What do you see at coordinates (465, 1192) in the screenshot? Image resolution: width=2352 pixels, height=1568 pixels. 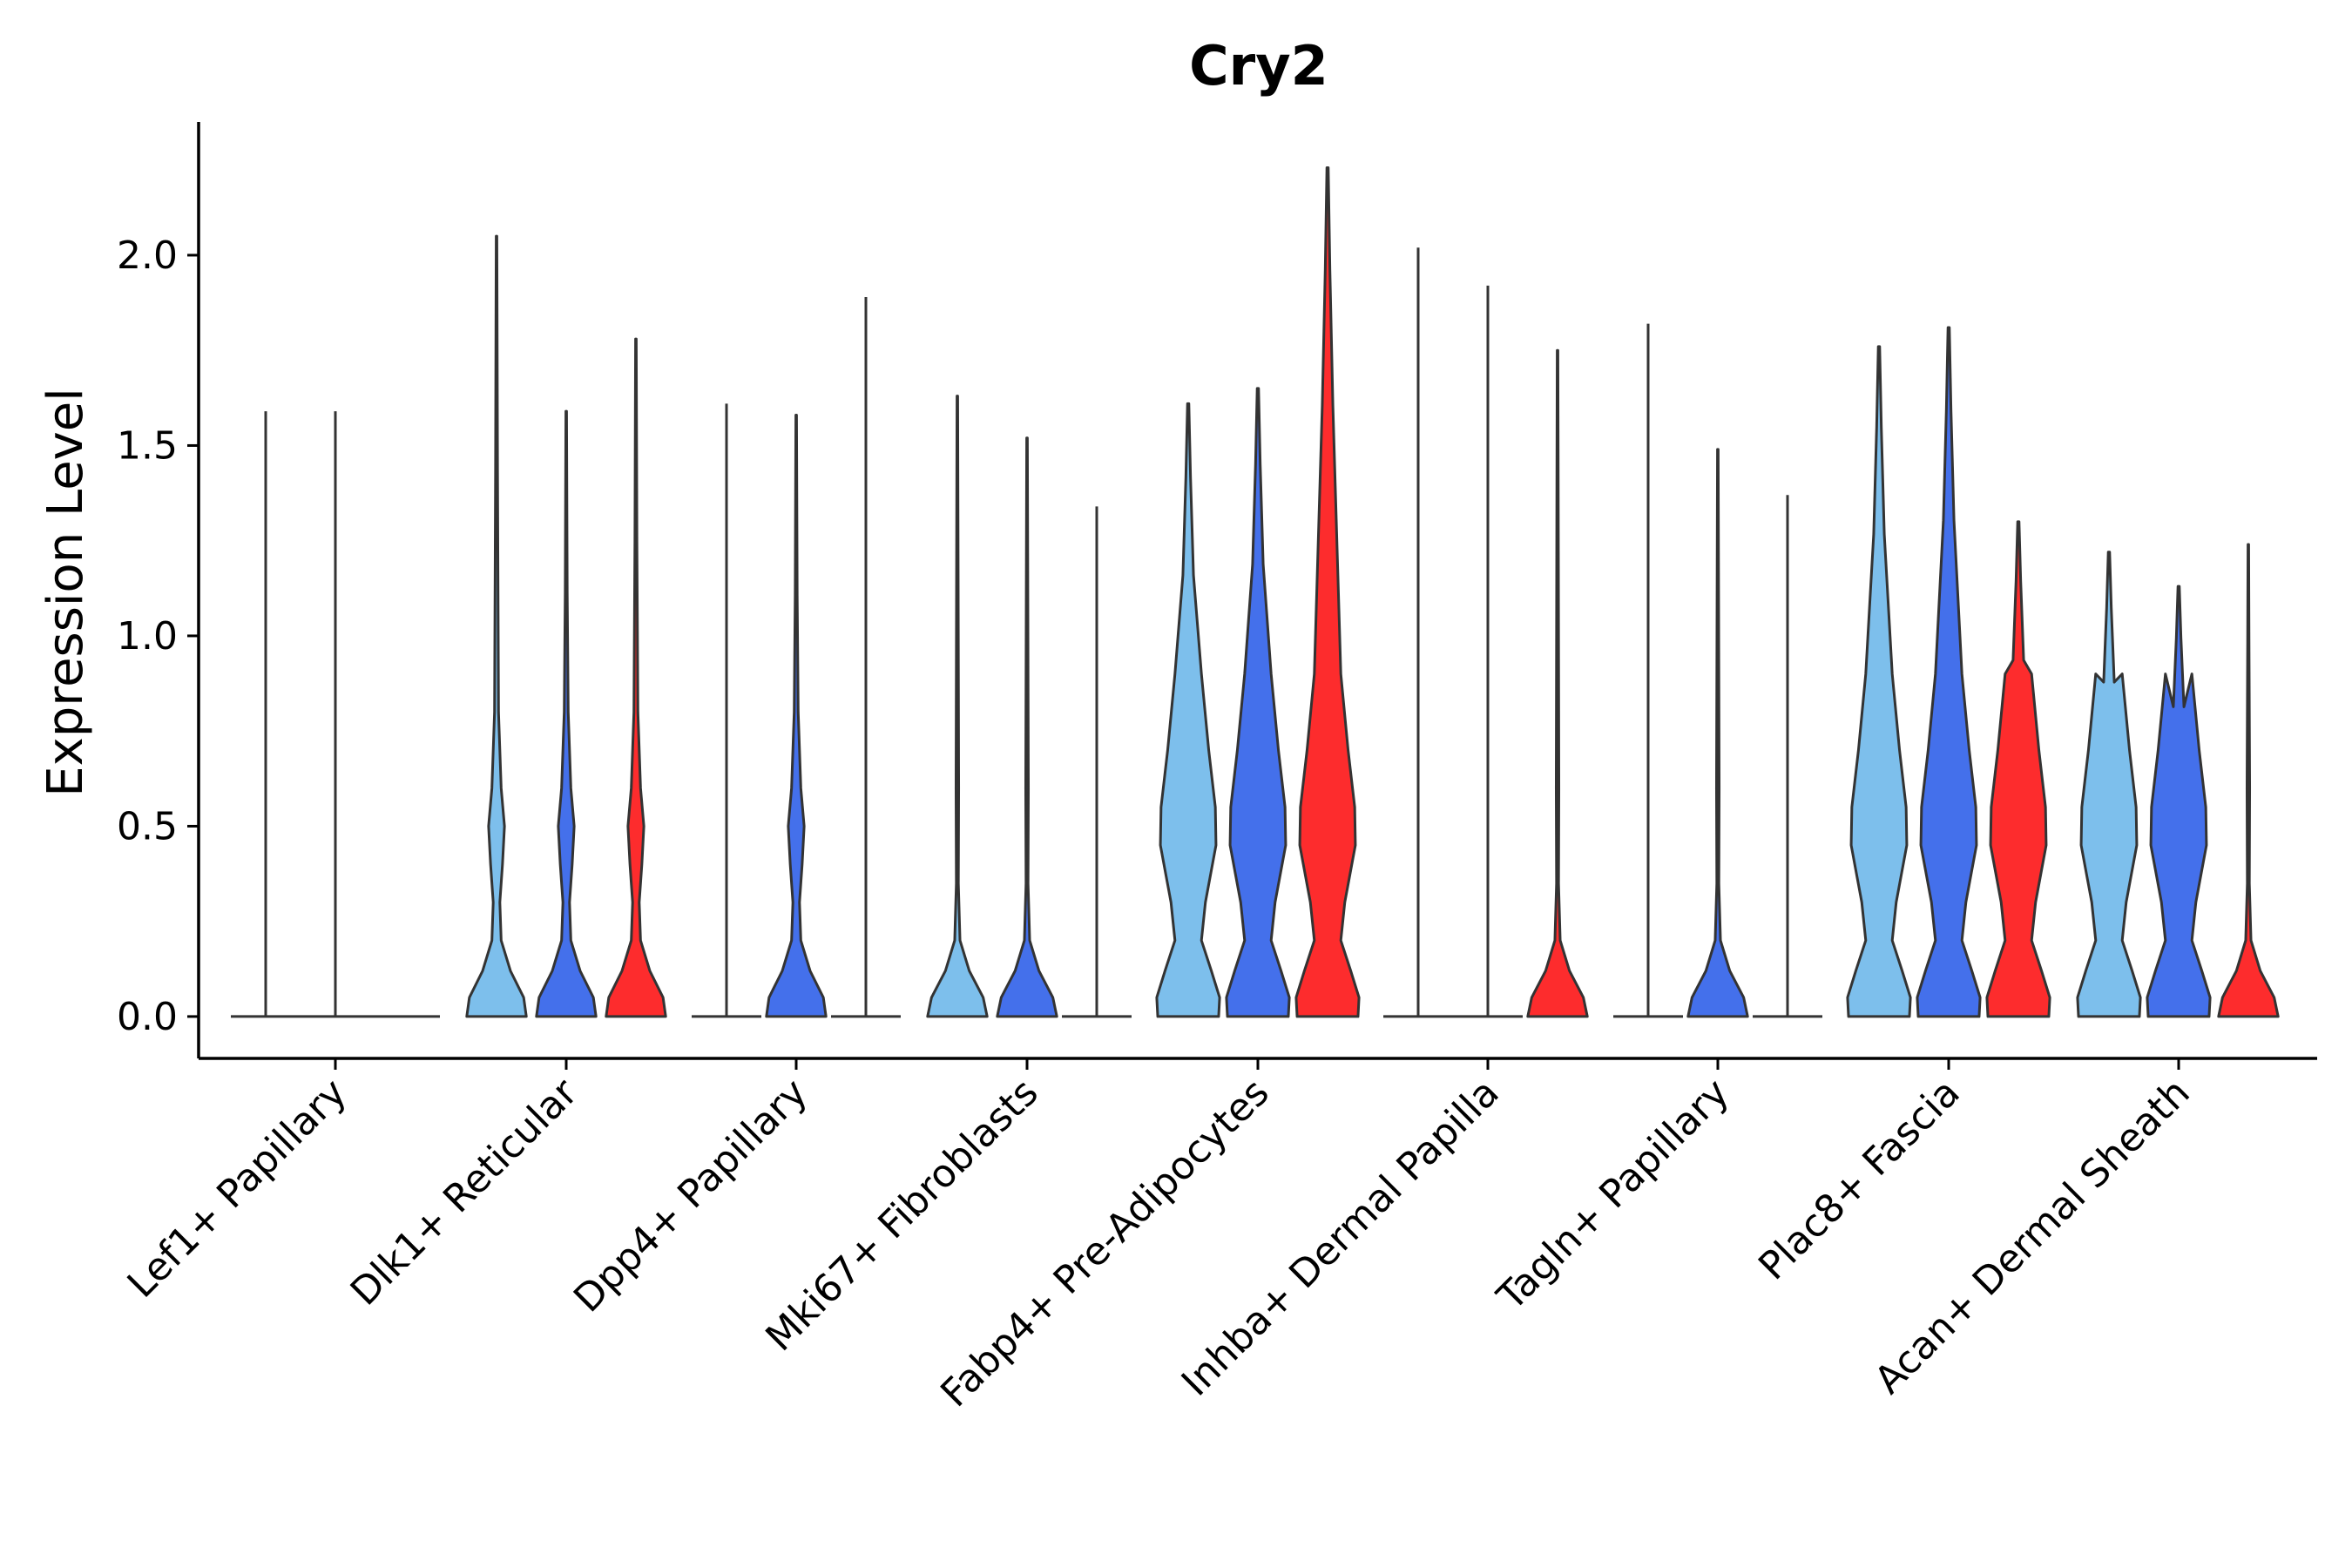 I see `x-tick-label: Dlk1+ Reticular` at bounding box center [465, 1192].